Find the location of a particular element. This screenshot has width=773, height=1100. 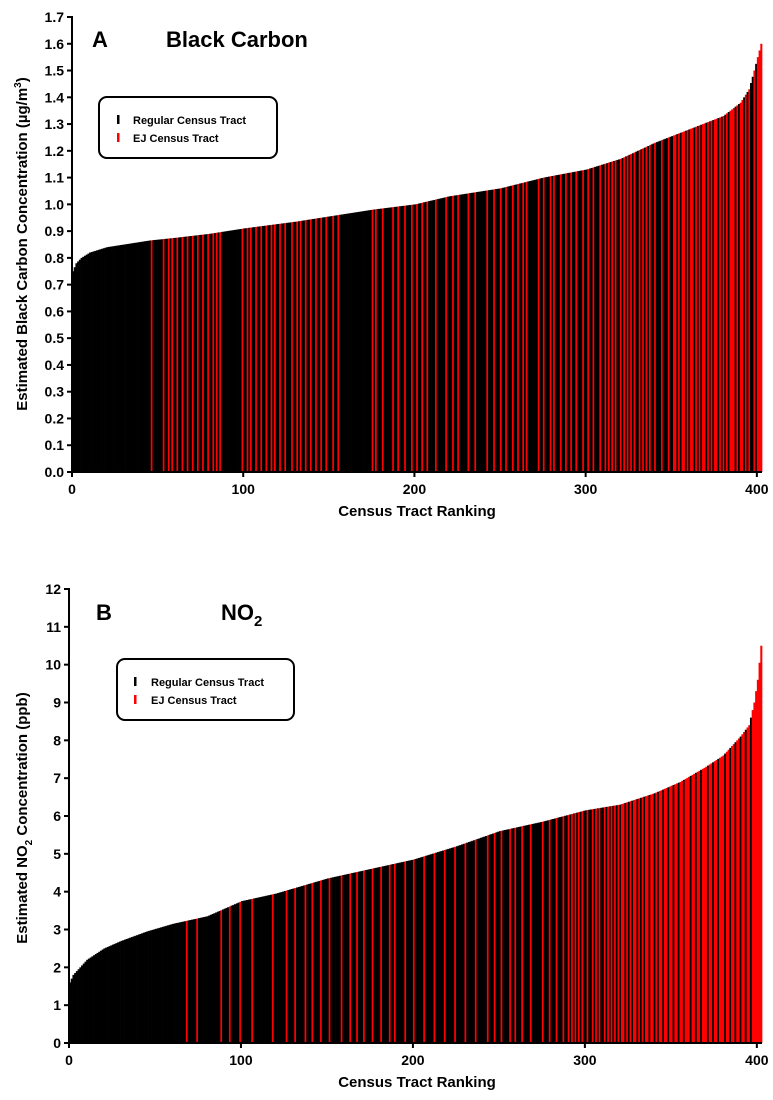

panel-b-x-tick-label: 200 is located at coordinates (413, 1060).